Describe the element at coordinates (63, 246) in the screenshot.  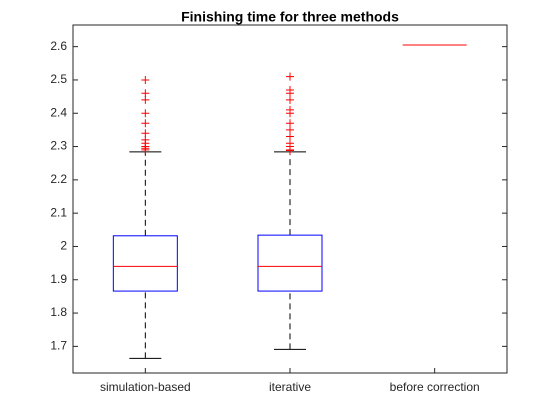
I see `y-tick-label: 2` at that location.